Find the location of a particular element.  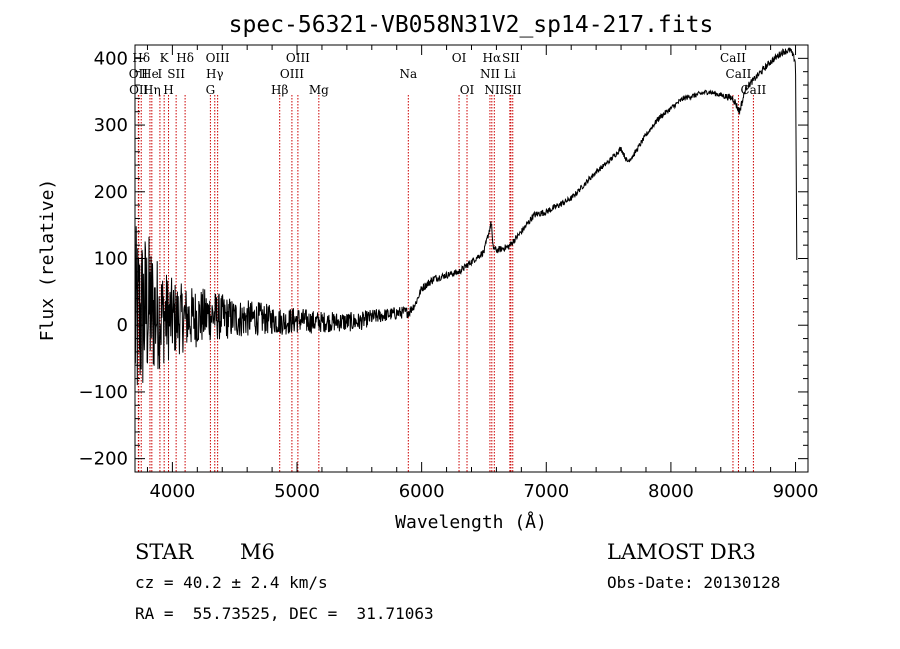

y-axis-label: Flux (relative) is located at coordinates (47, 260).